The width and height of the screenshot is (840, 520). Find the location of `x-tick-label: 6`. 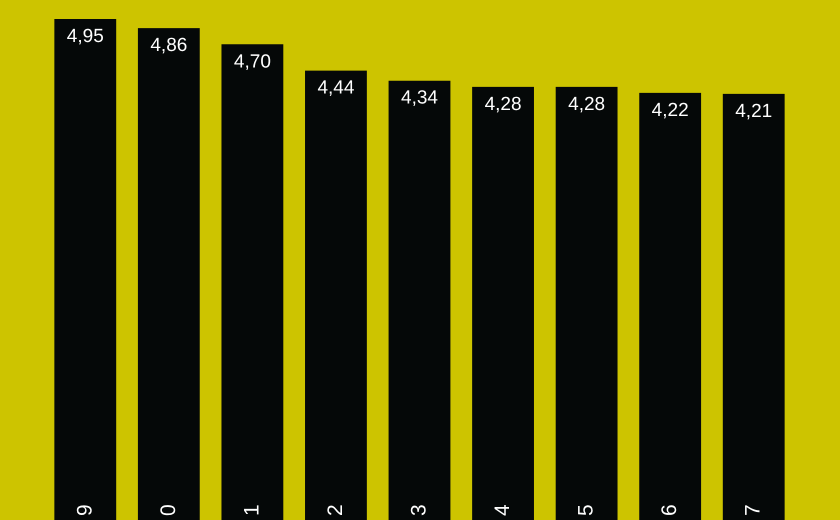

x-tick-label: 6 is located at coordinates (670, 510).